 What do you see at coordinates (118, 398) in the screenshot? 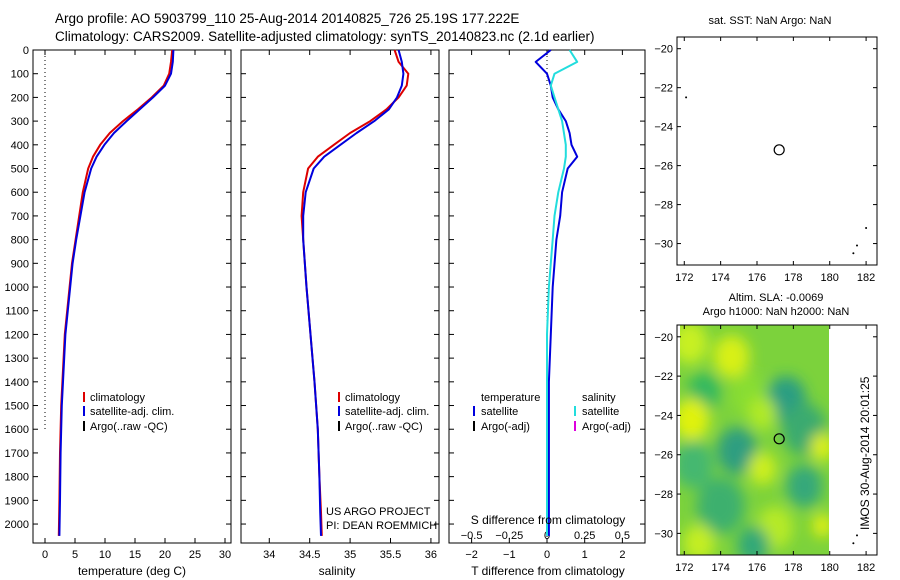
I see `legend-label-climatology: climatology` at bounding box center [118, 398].